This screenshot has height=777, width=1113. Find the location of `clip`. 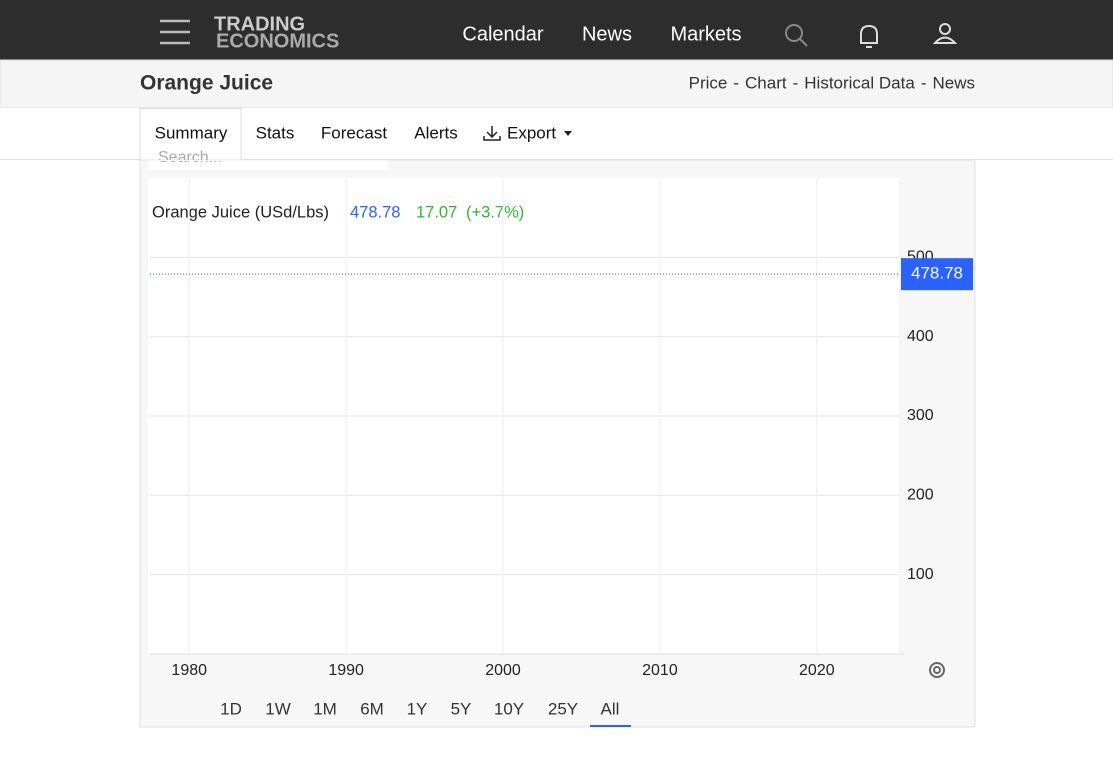

clip is located at coordinates (268, 160).